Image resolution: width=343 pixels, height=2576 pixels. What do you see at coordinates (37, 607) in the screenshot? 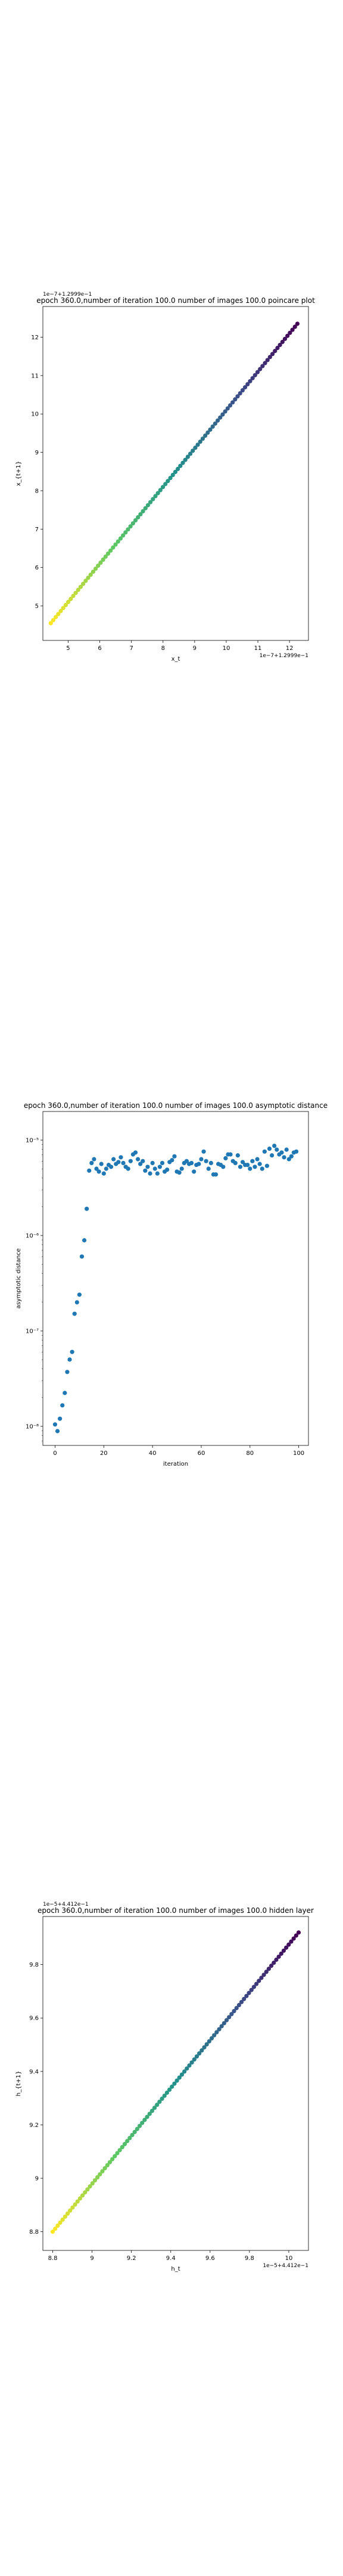
I see `y-tick-label: 5` at bounding box center [37, 607].